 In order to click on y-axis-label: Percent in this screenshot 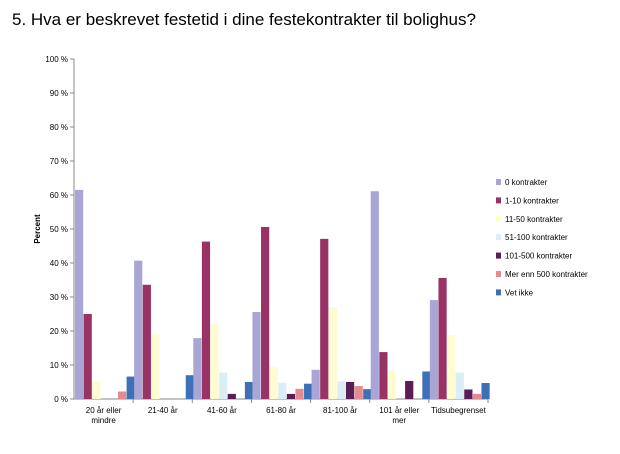, I will do `click(37, 229)`.